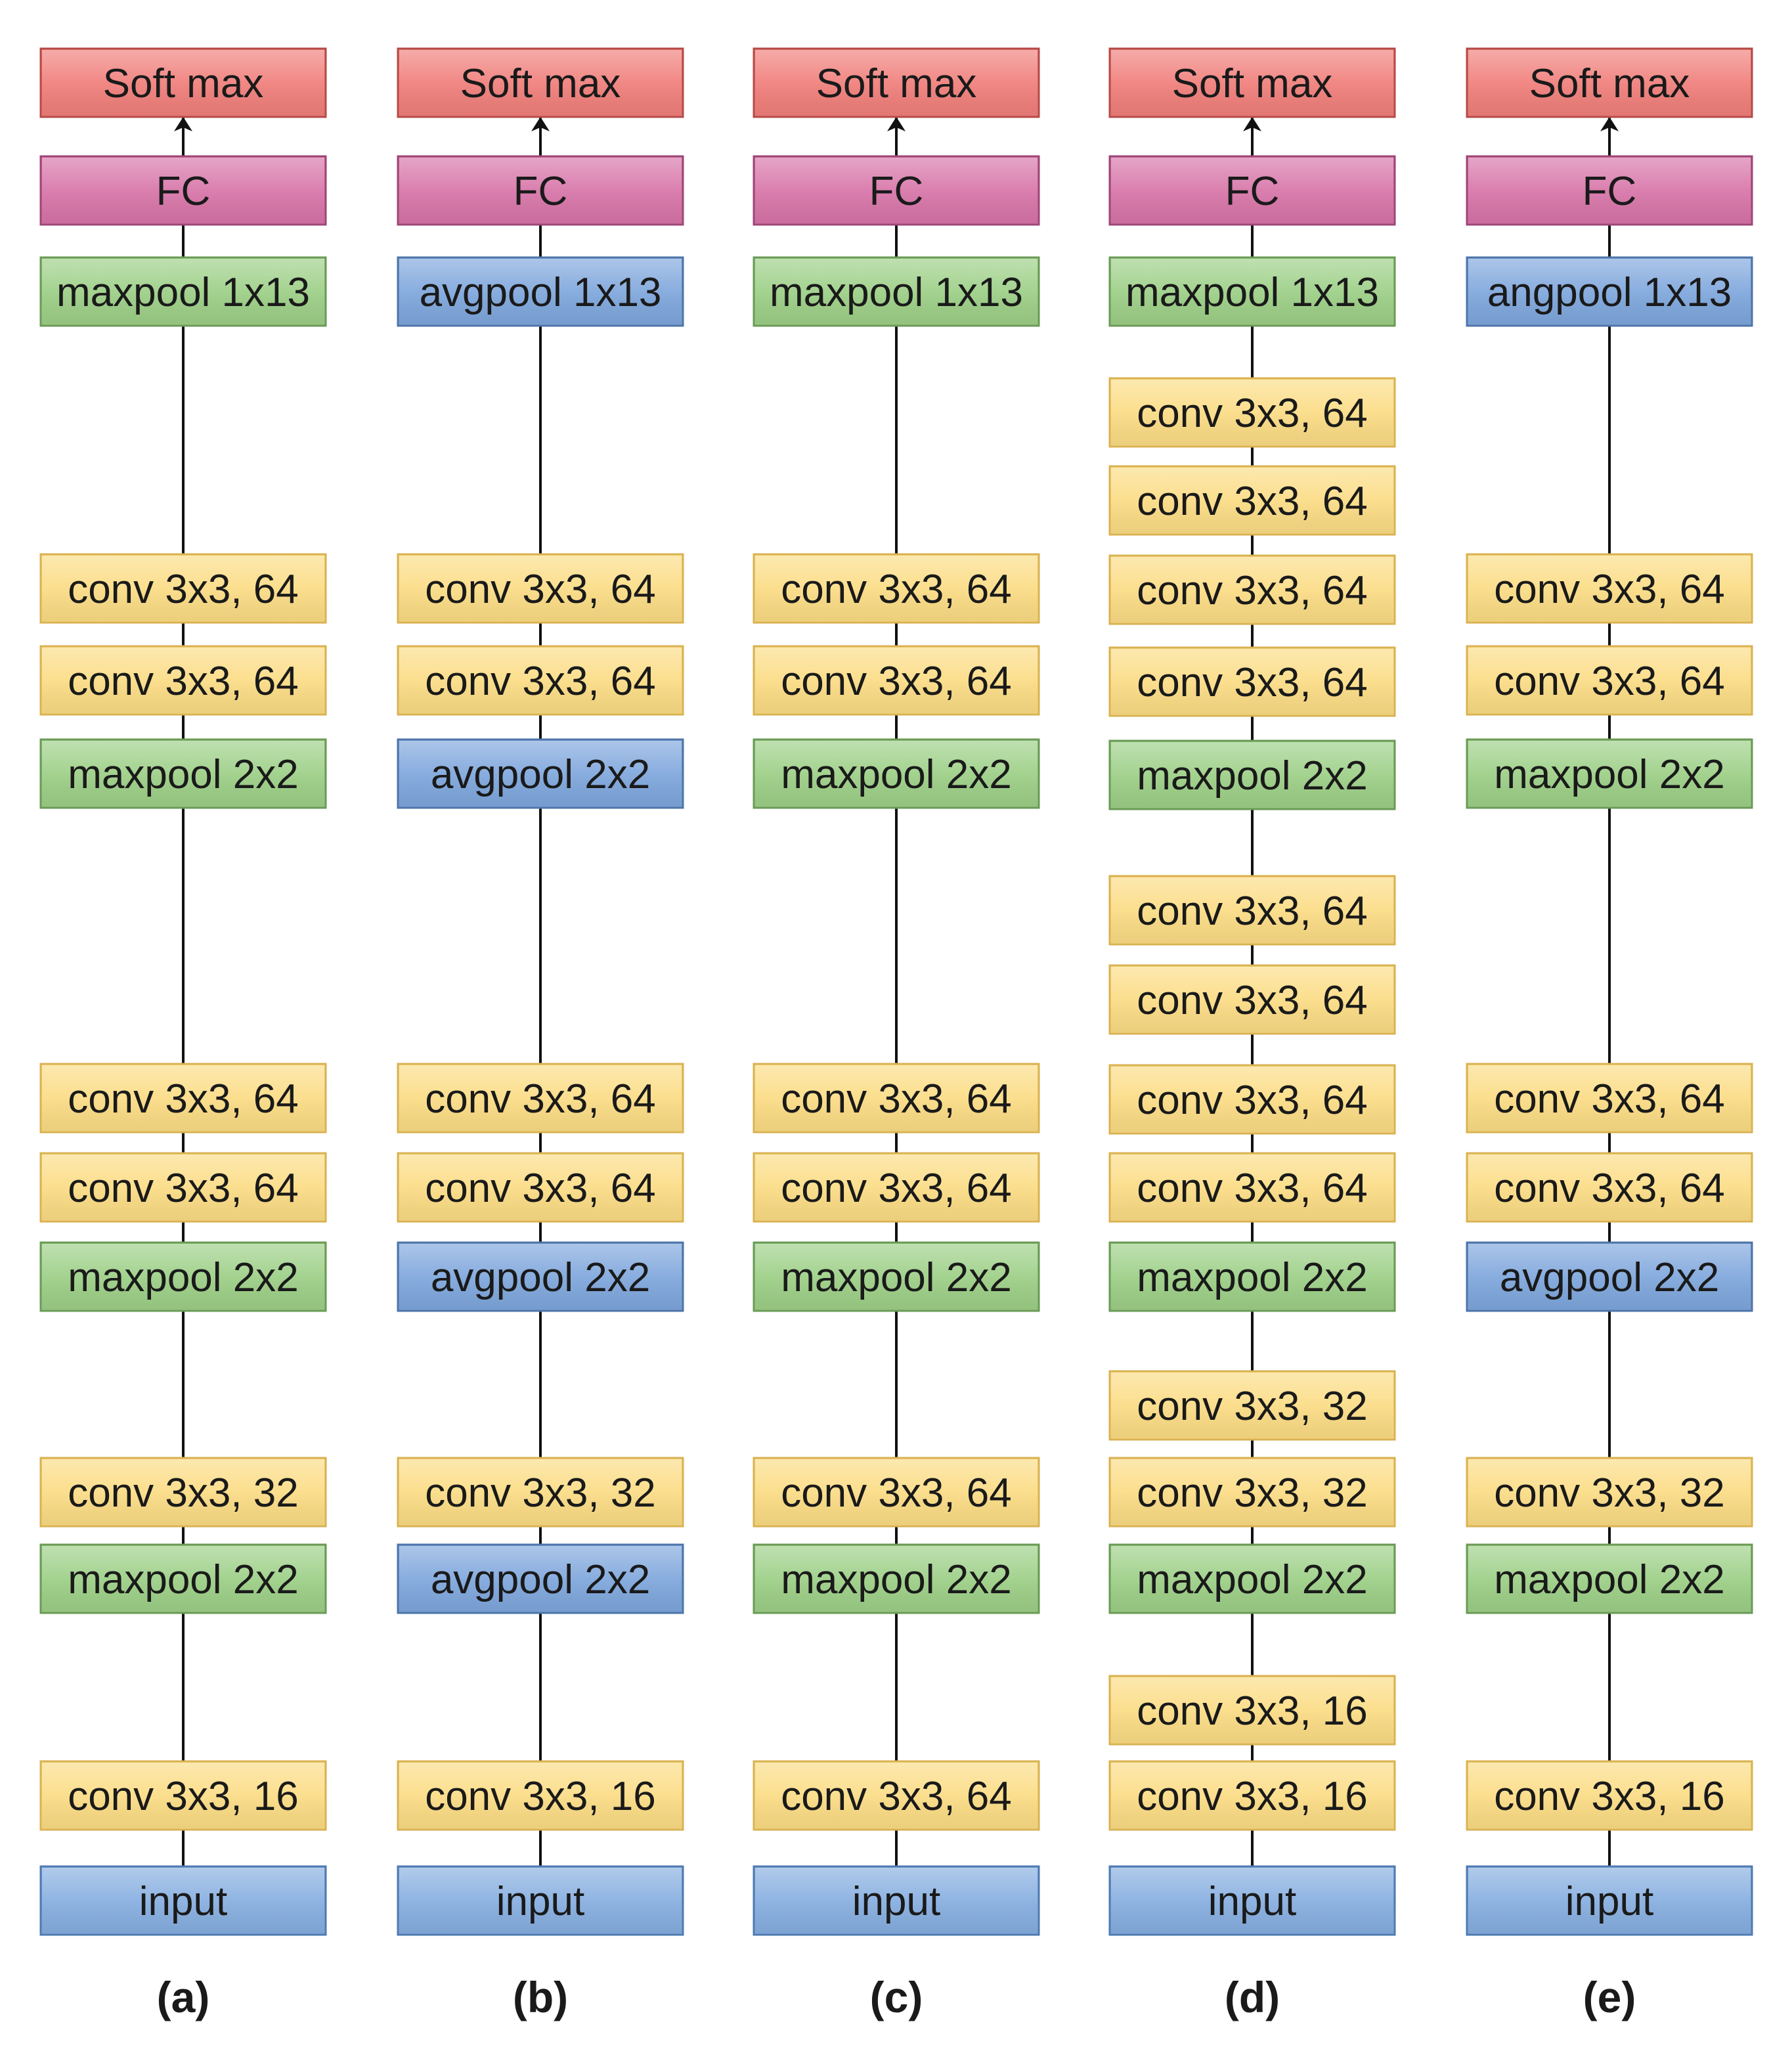 The image size is (1792, 2049). I want to click on arrow-head-a, so click(183, 124).